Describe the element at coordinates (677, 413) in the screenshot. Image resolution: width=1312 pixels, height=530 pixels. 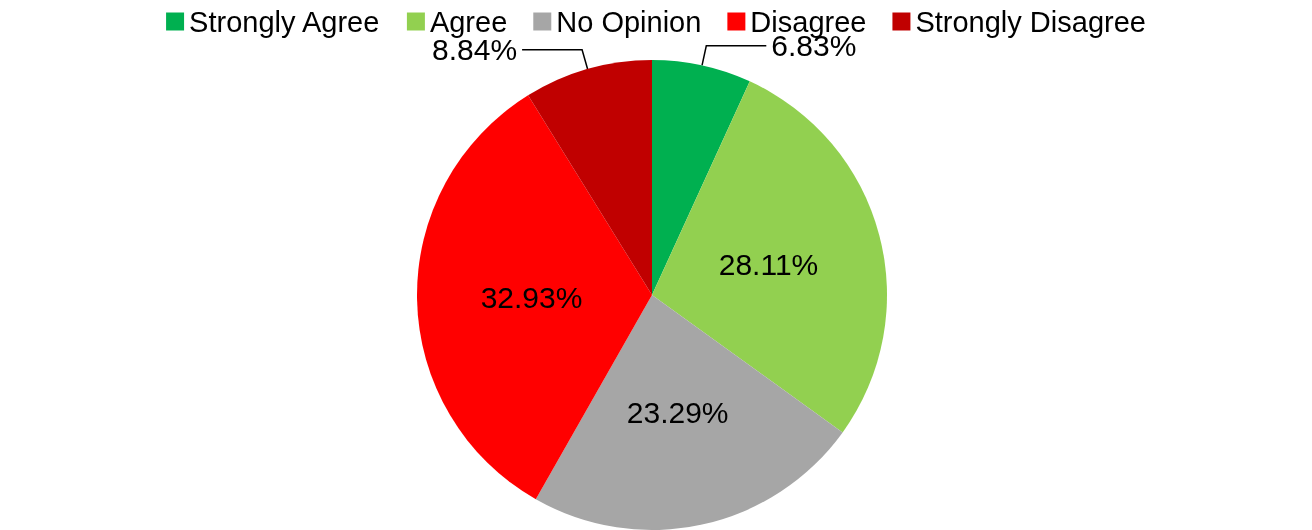
I see `data-label: 23.29%` at that location.